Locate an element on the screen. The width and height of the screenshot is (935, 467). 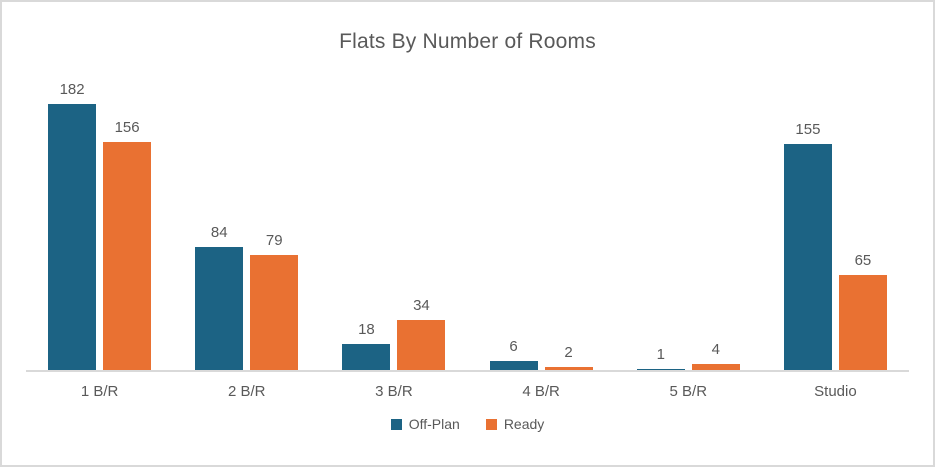
bar-ready: 79 is located at coordinates (274, 301).